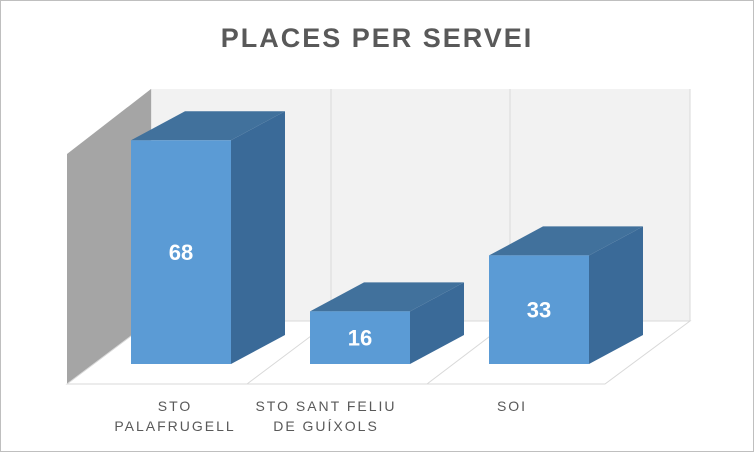 The image size is (754, 452). I want to click on bar: 33, so click(566, 295).